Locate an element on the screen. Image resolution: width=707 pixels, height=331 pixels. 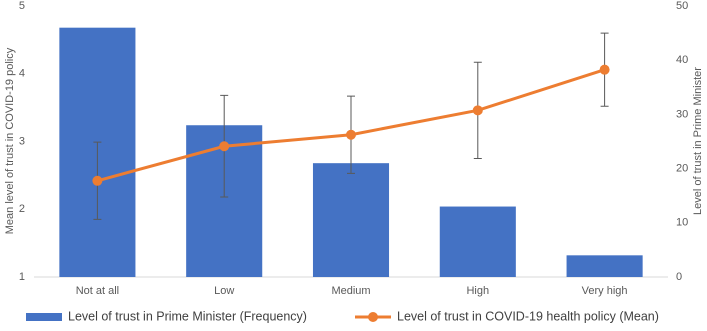
y2-tick-label: 40 is located at coordinates (682, 60).